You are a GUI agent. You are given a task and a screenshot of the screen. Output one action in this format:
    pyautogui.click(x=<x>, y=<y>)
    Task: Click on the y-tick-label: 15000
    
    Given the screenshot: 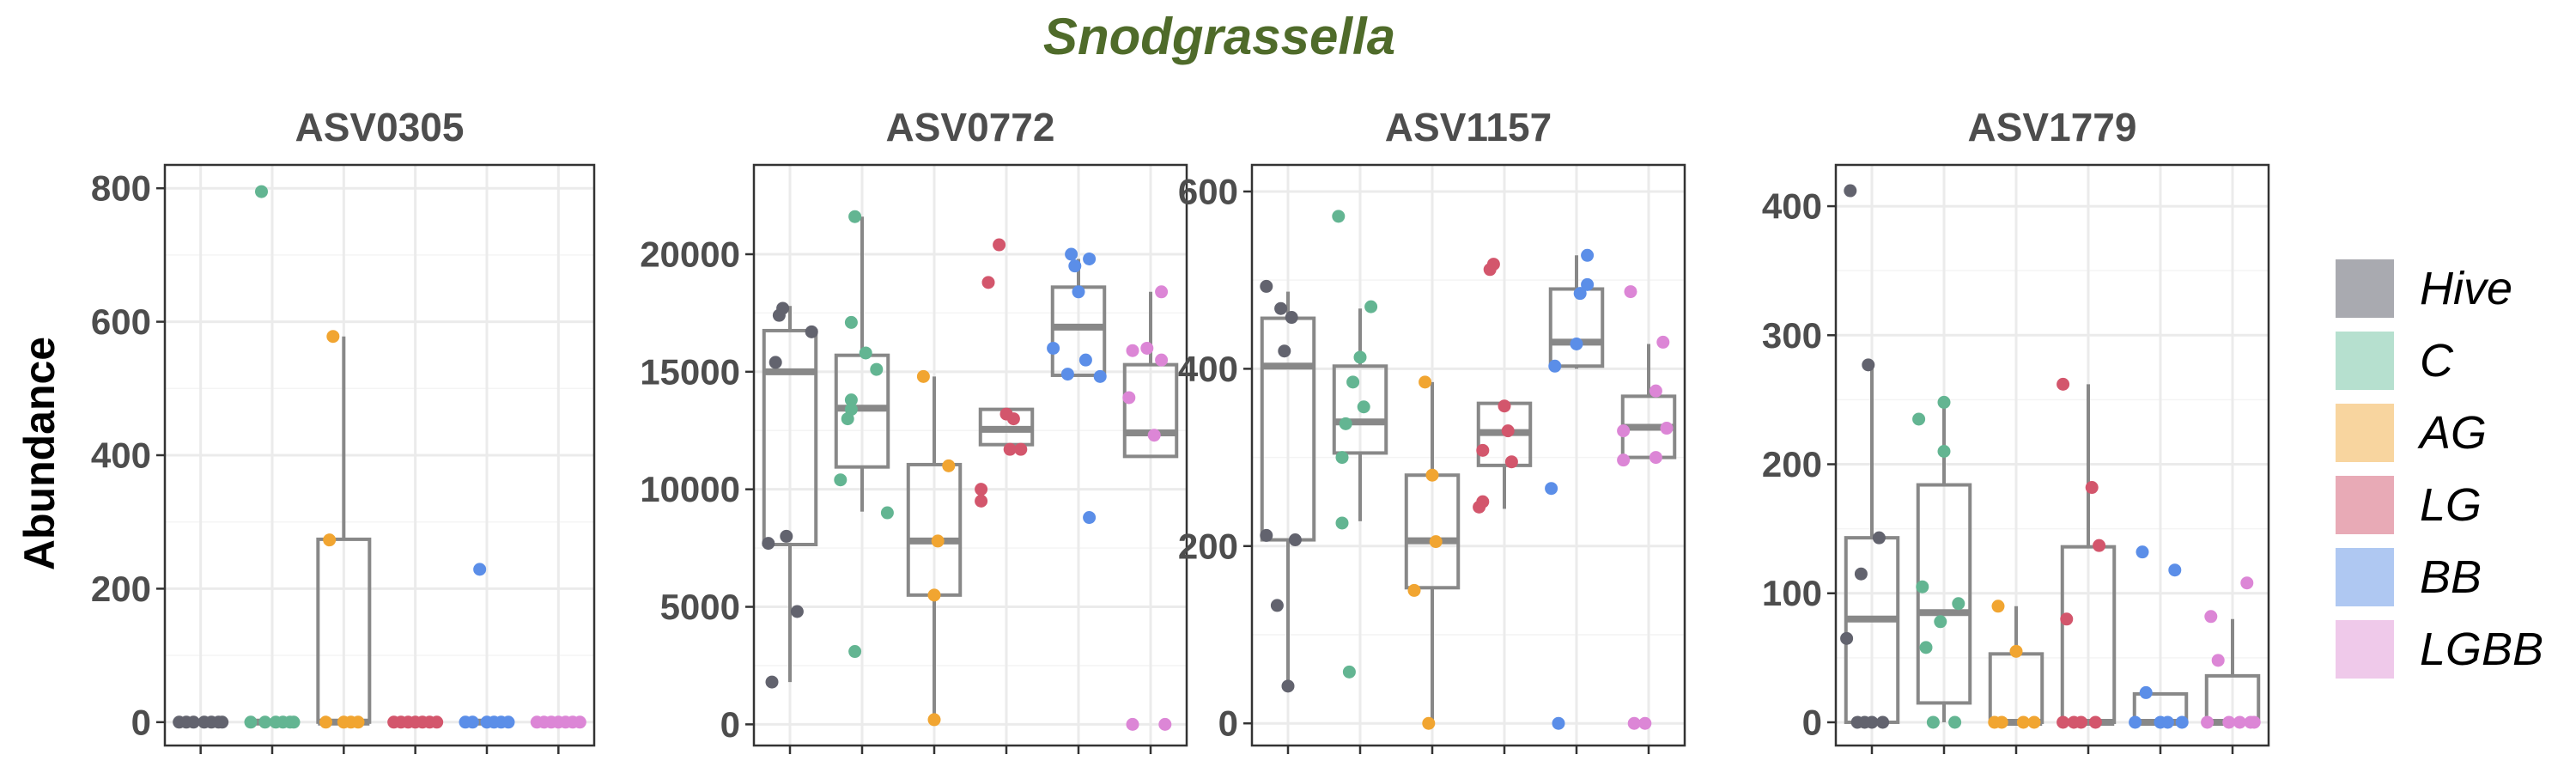 What is the action you would take?
    pyautogui.click(x=690, y=371)
    